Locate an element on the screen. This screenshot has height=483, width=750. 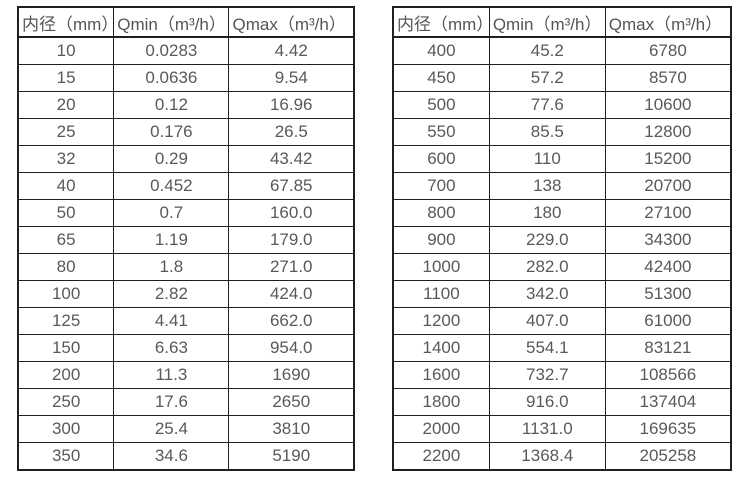
table-row: 50 0.7 160.0 is located at coordinates (186, 212).